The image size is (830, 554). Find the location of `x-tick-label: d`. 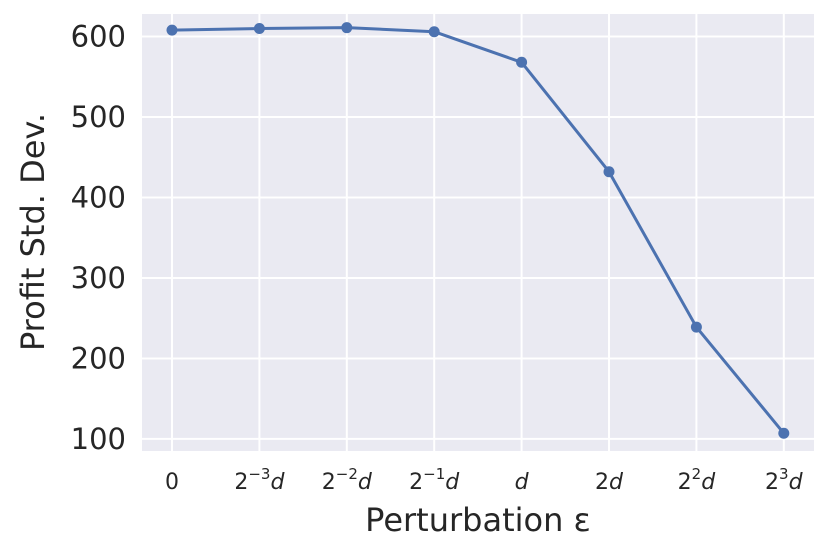

x-tick-label: d is located at coordinates (522, 482).